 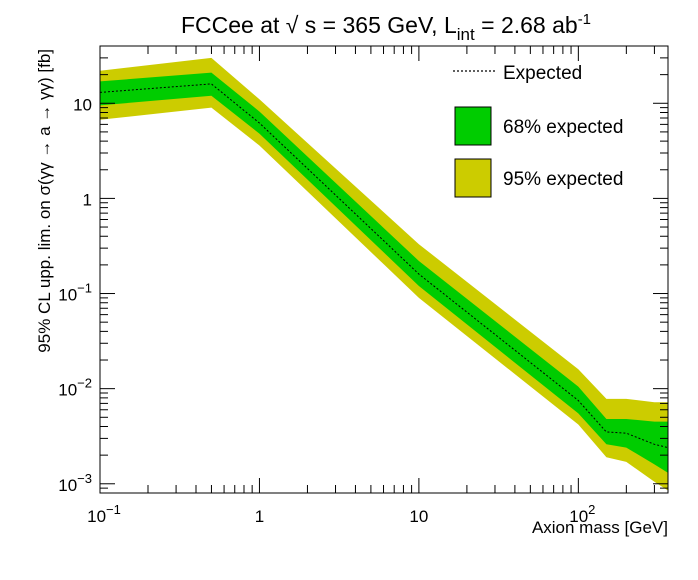 What do you see at coordinates (44, 201) in the screenshot?
I see `y-axis-label: 95% CL upp. lim. on σ(γγ → a → γγ) [fb]` at bounding box center [44, 201].